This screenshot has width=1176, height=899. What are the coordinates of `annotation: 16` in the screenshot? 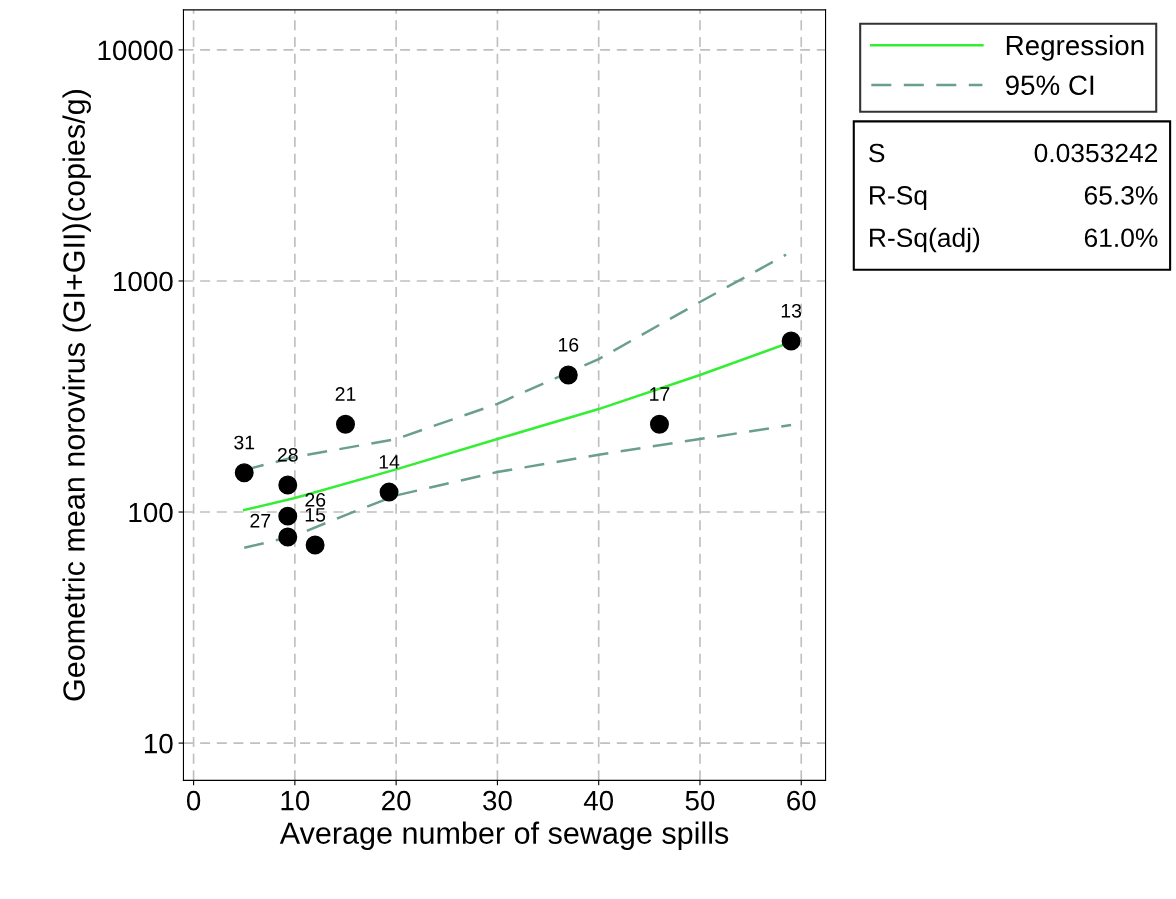 It's located at (568, 344).